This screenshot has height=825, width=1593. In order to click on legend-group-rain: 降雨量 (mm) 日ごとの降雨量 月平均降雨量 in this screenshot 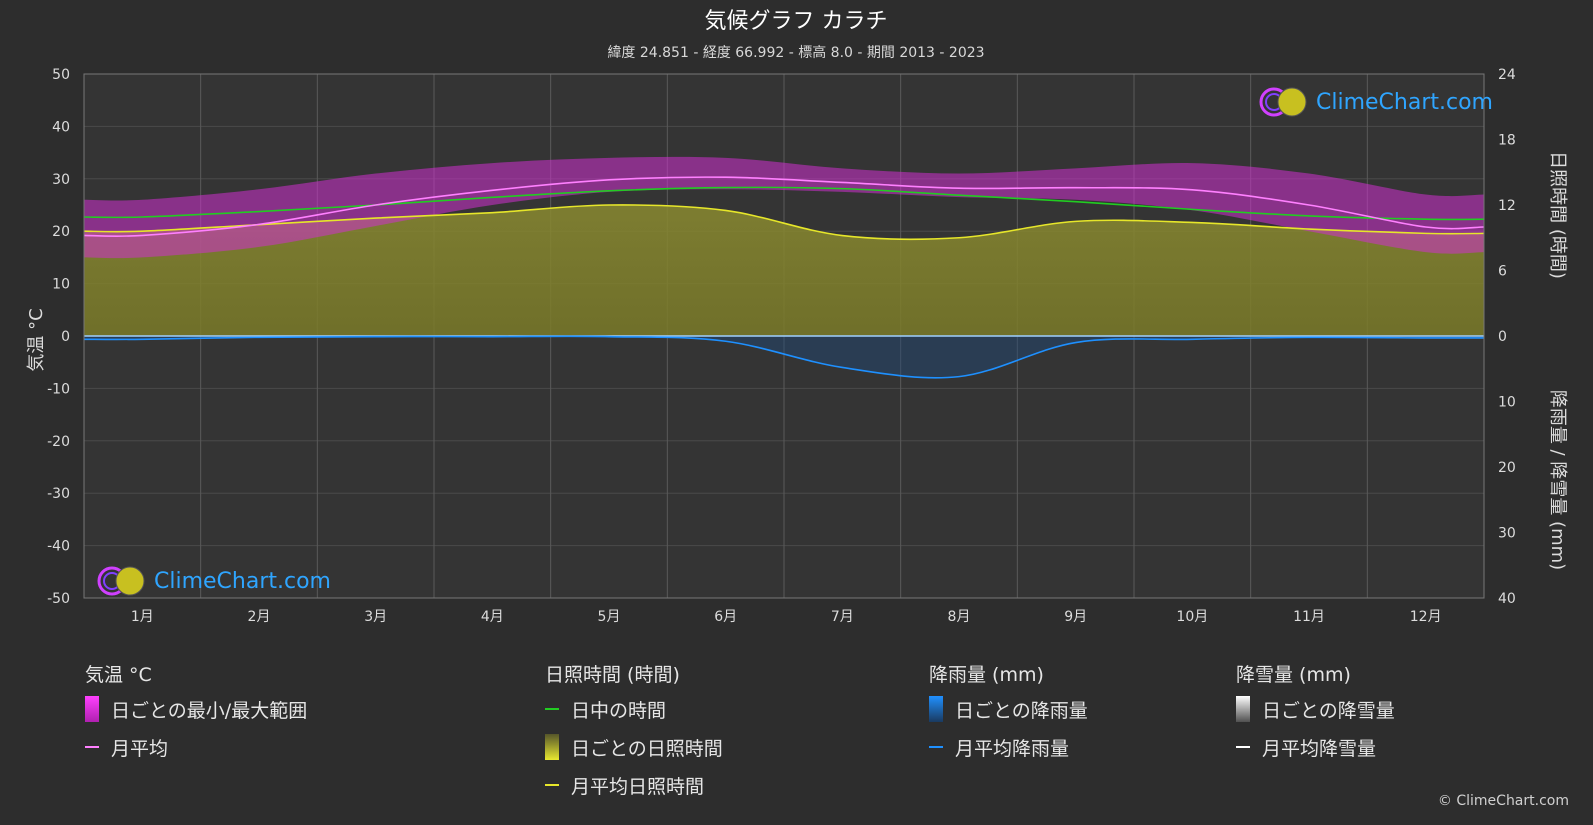, I will do `click(1008, 716)`.